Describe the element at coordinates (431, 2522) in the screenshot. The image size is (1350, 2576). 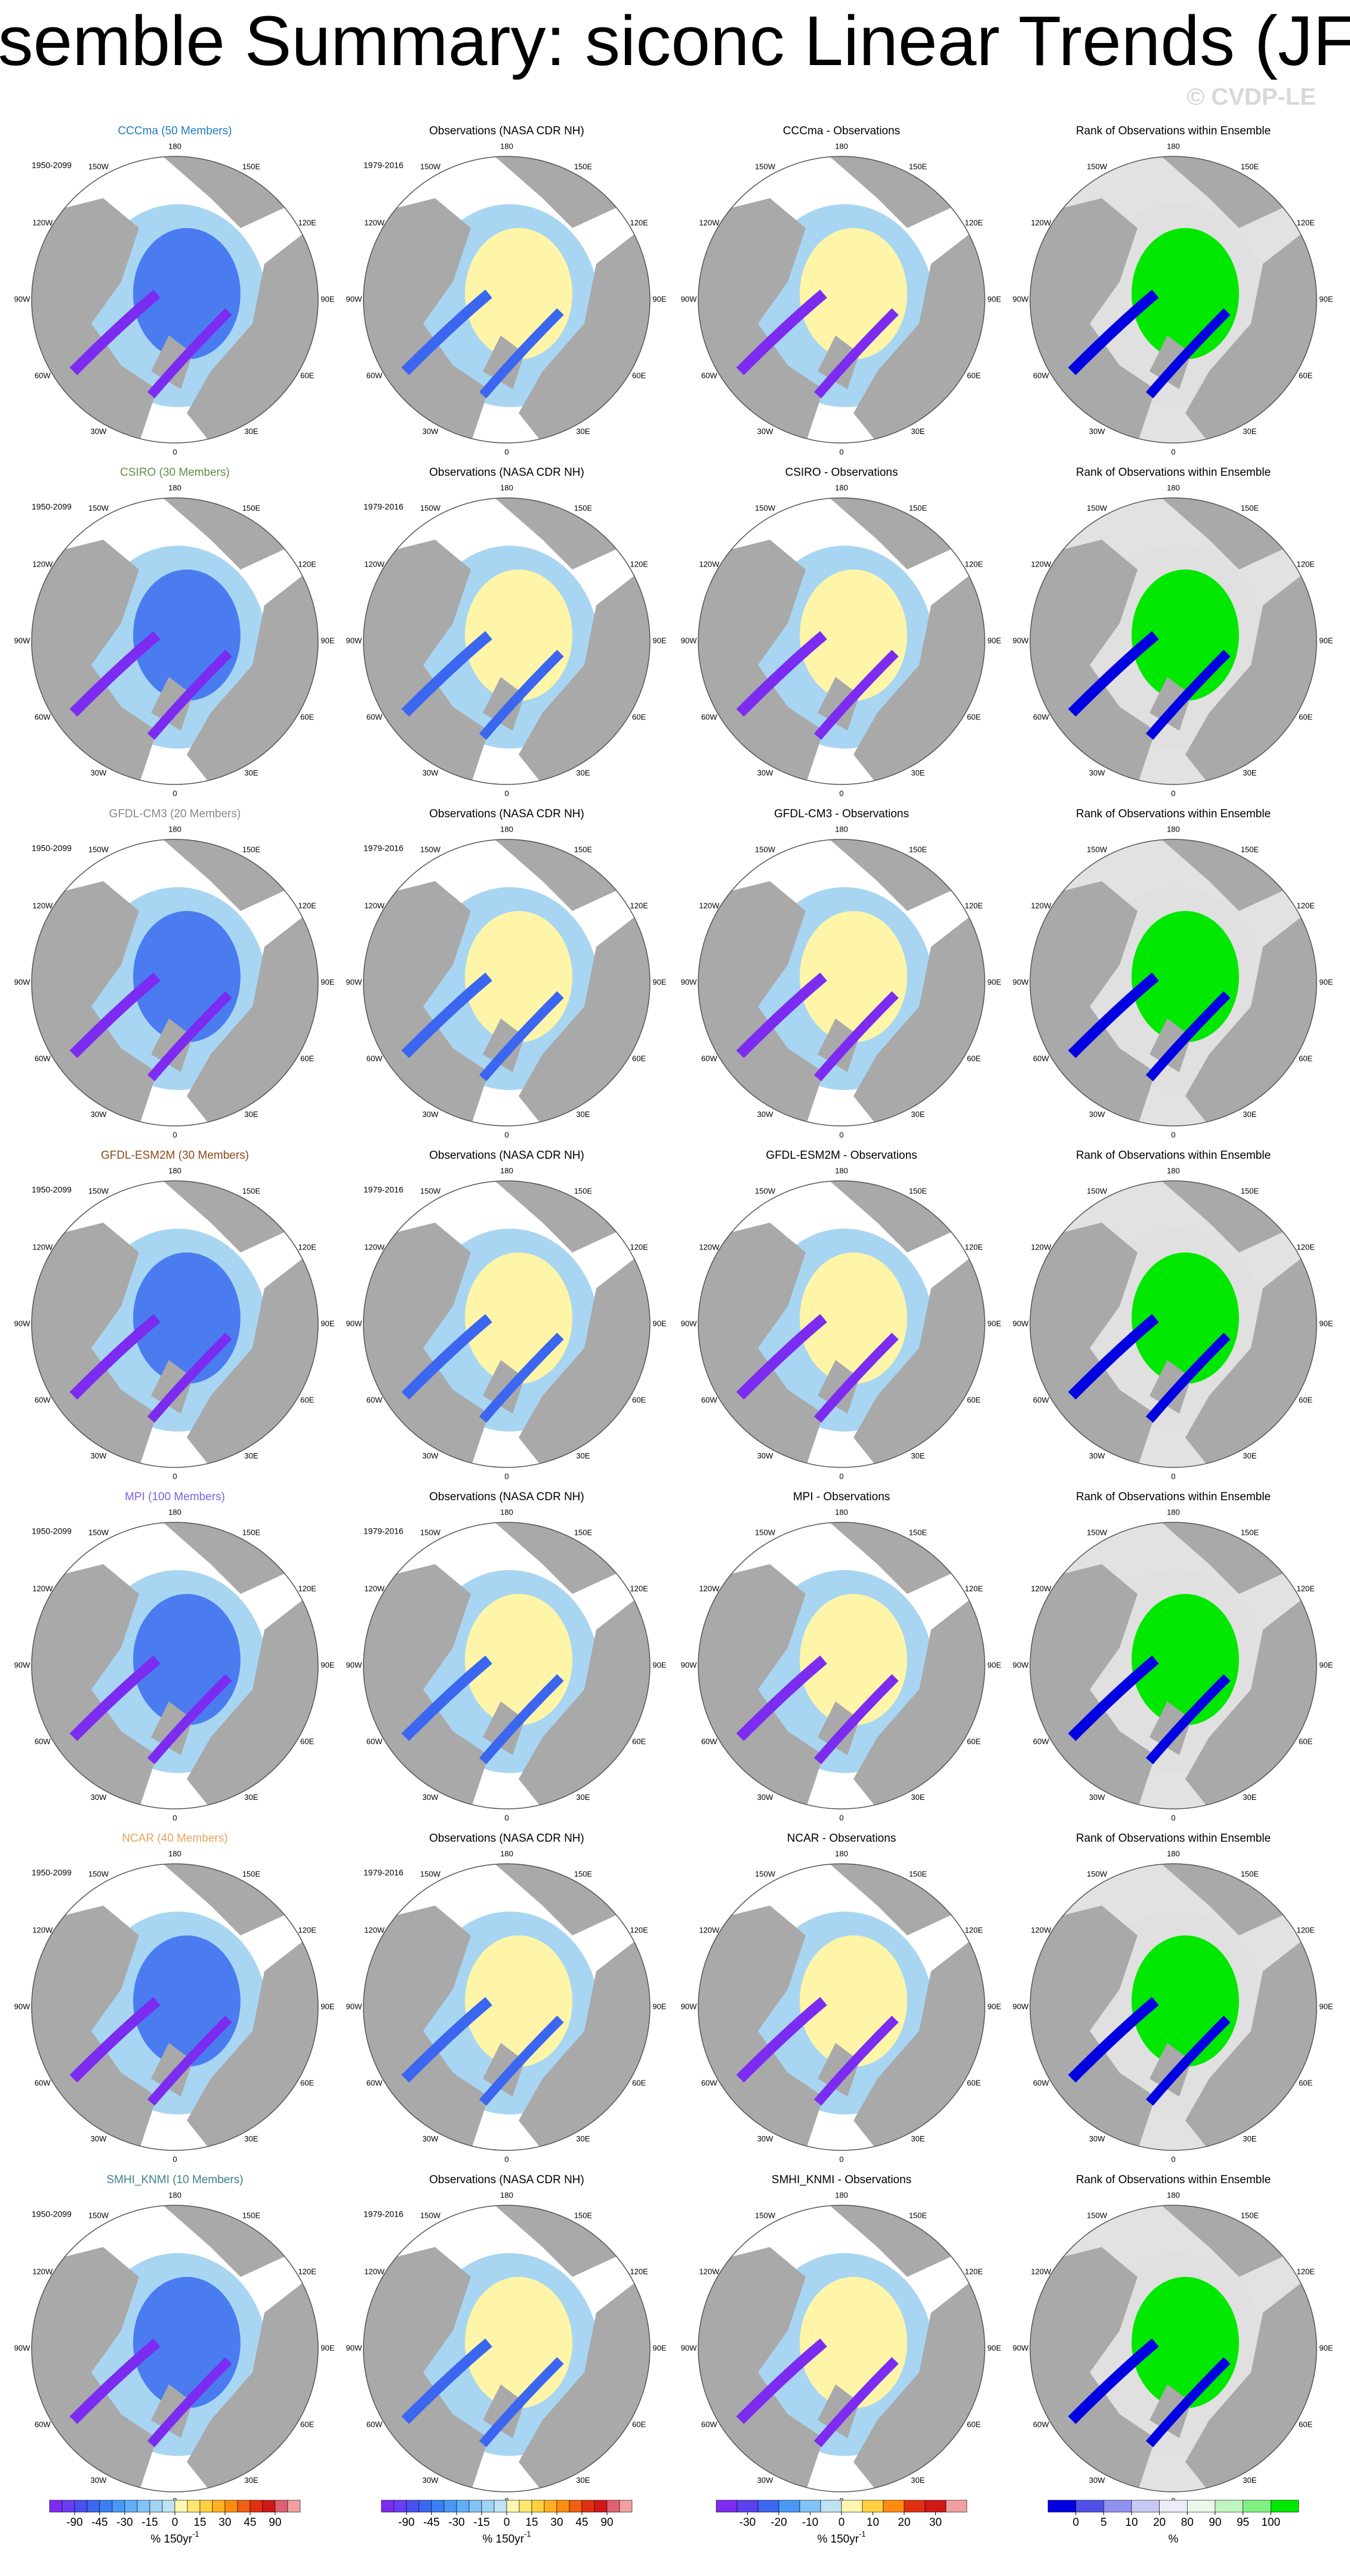
I see `colorbar-tick-label: -45` at that location.